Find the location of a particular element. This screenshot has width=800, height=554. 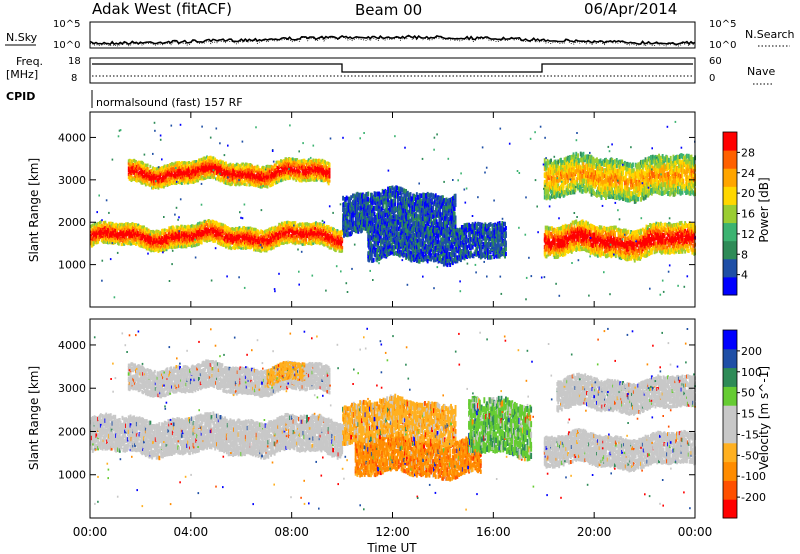

freq-panel: Freq. [MHz] 18 8 60 0 Nave is located at coordinates (390, 70).